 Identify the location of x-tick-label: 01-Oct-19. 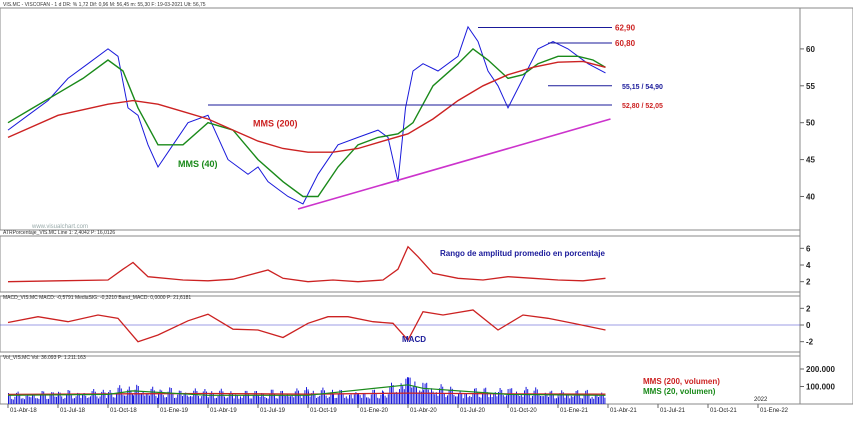
(323, 411).